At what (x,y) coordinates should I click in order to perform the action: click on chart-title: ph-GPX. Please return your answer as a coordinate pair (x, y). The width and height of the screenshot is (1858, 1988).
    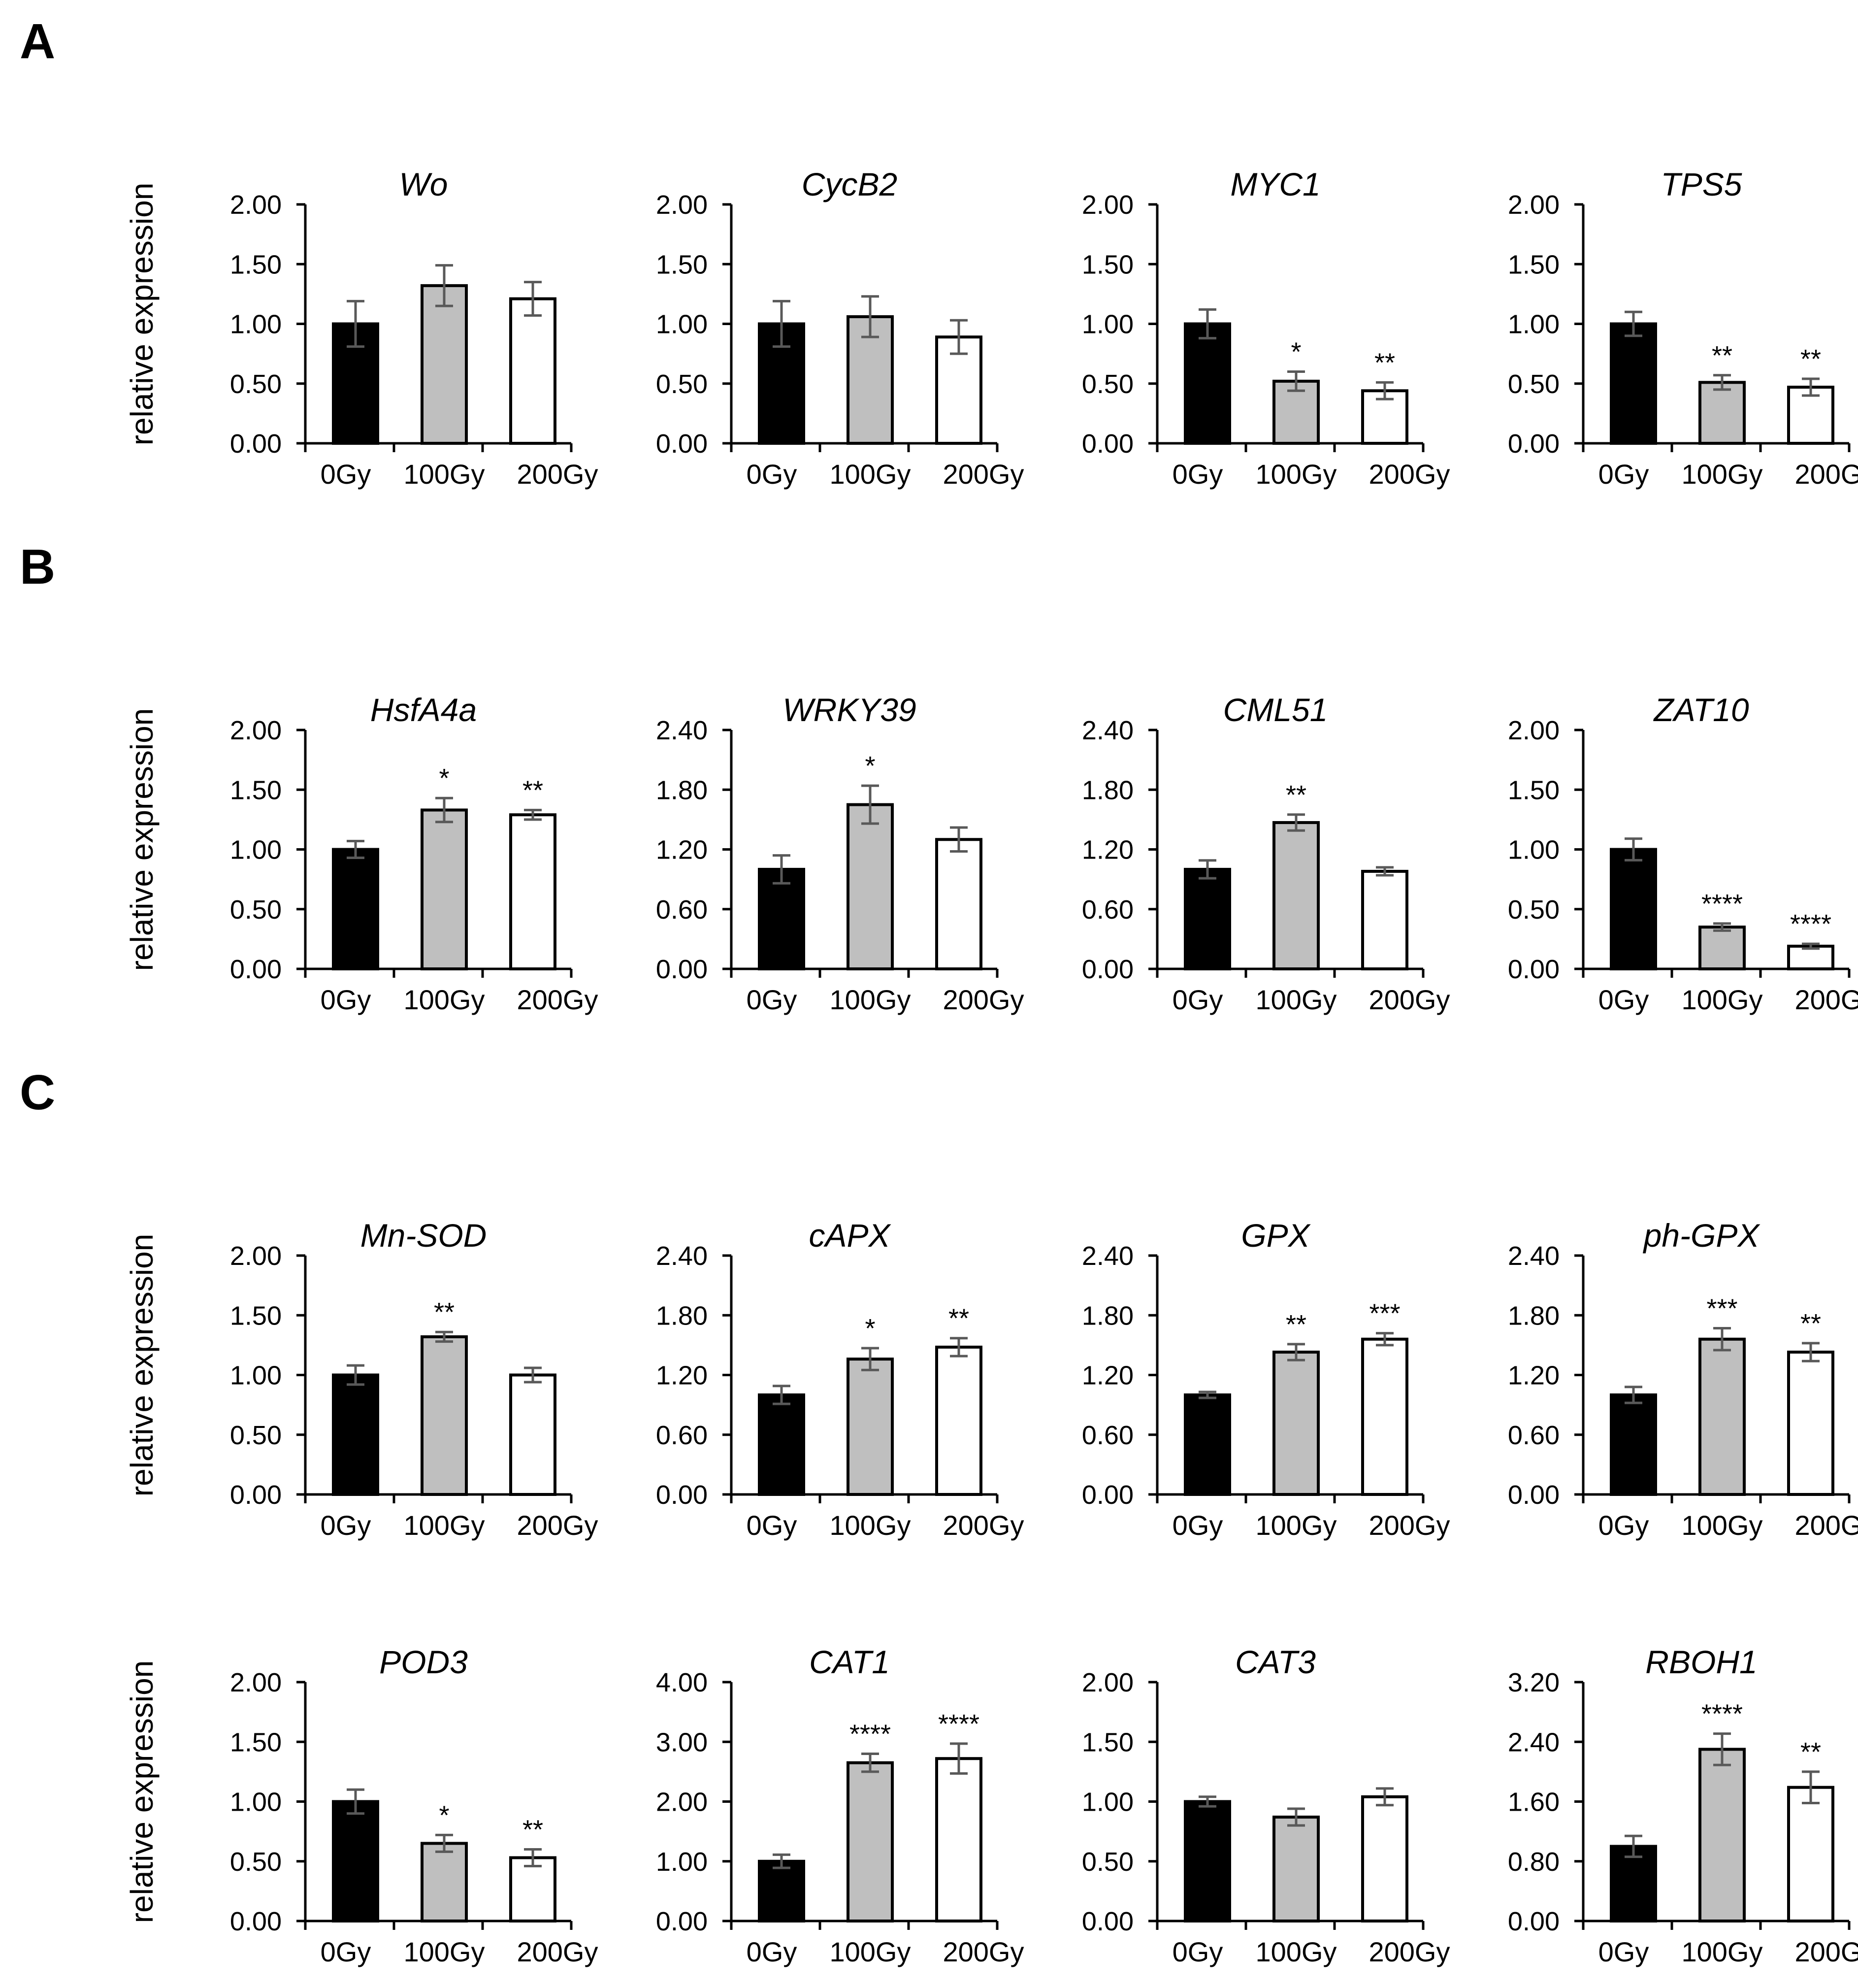
    Looking at the image, I should click on (1702, 1236).